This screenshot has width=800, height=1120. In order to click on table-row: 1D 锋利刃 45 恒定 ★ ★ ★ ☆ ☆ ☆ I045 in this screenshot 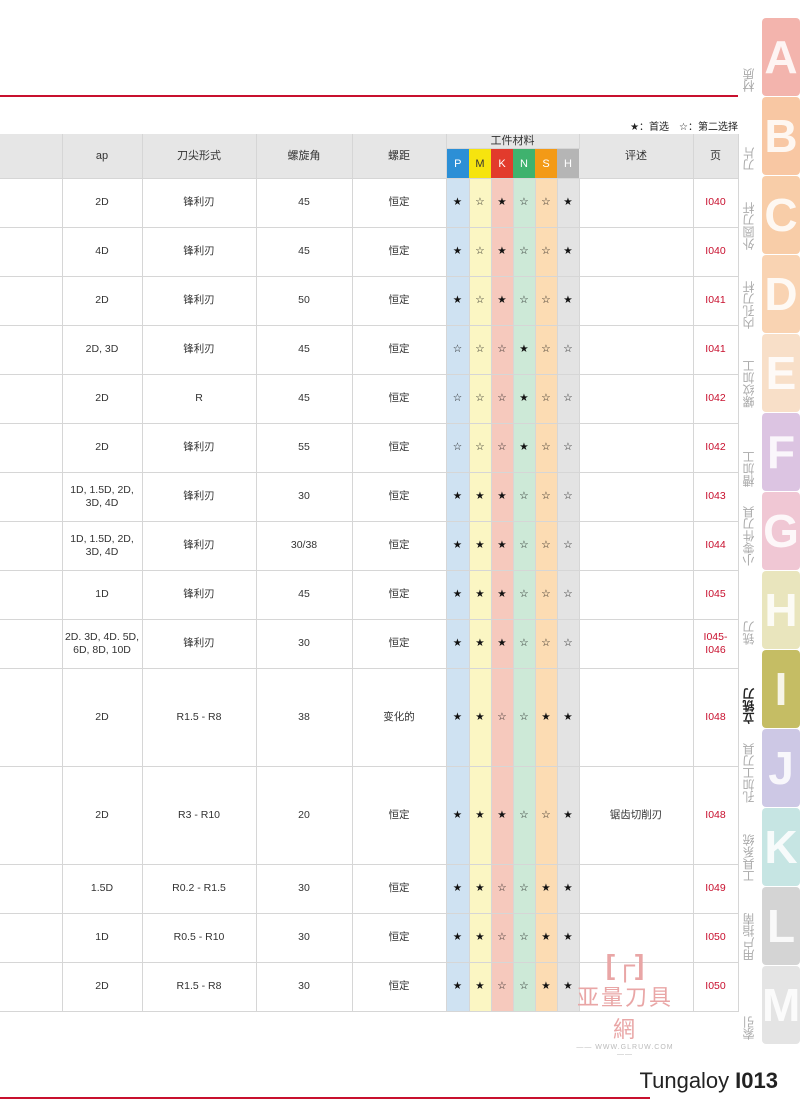, I will do `click(369, 595)`.